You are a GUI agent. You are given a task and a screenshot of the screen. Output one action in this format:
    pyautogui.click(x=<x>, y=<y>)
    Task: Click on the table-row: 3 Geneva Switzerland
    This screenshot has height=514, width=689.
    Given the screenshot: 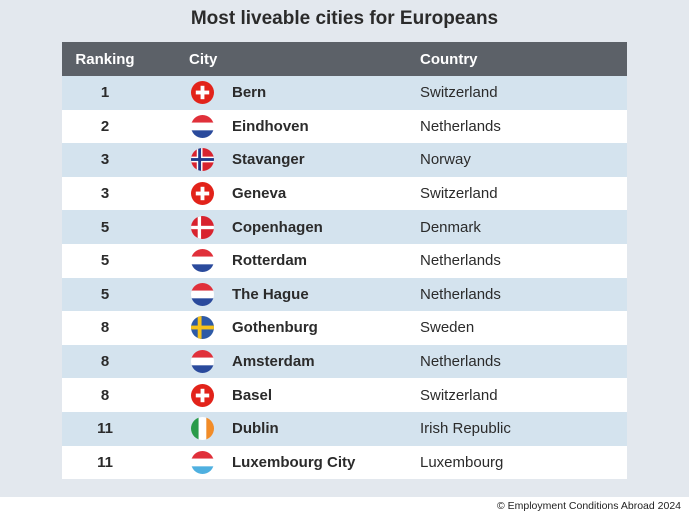 What is the action you would take?
    pyautogui.click(x=344, y=193)
    